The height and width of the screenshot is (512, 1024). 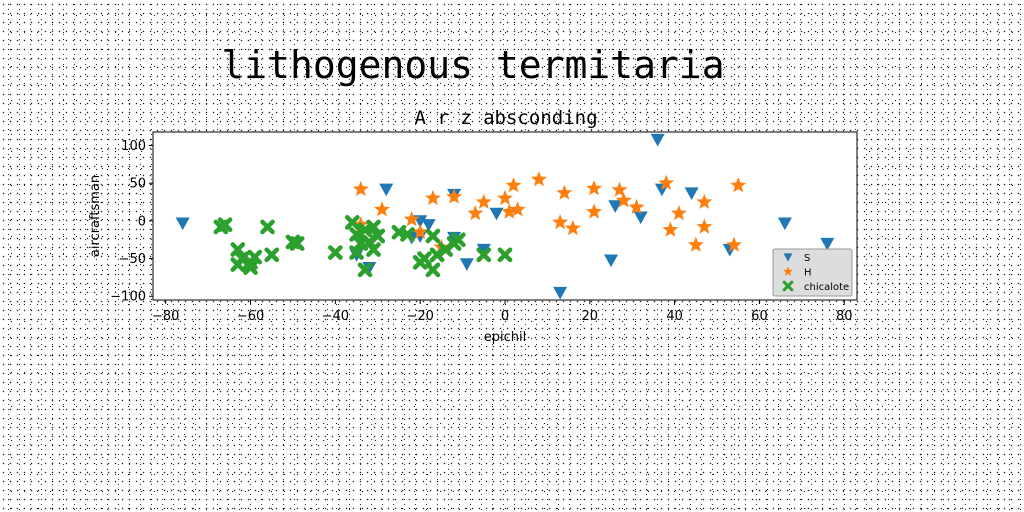 I want to click on chart-title: lithogenous termitaria, so click(x=472, y=65).